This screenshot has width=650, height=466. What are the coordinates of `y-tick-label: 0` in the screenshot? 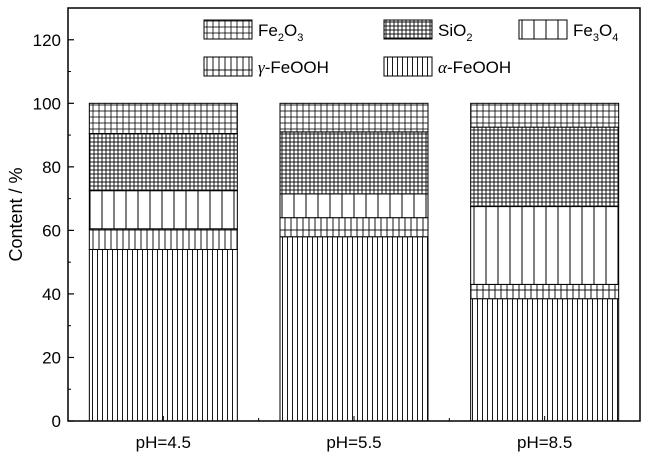 It's located at (56, 421).